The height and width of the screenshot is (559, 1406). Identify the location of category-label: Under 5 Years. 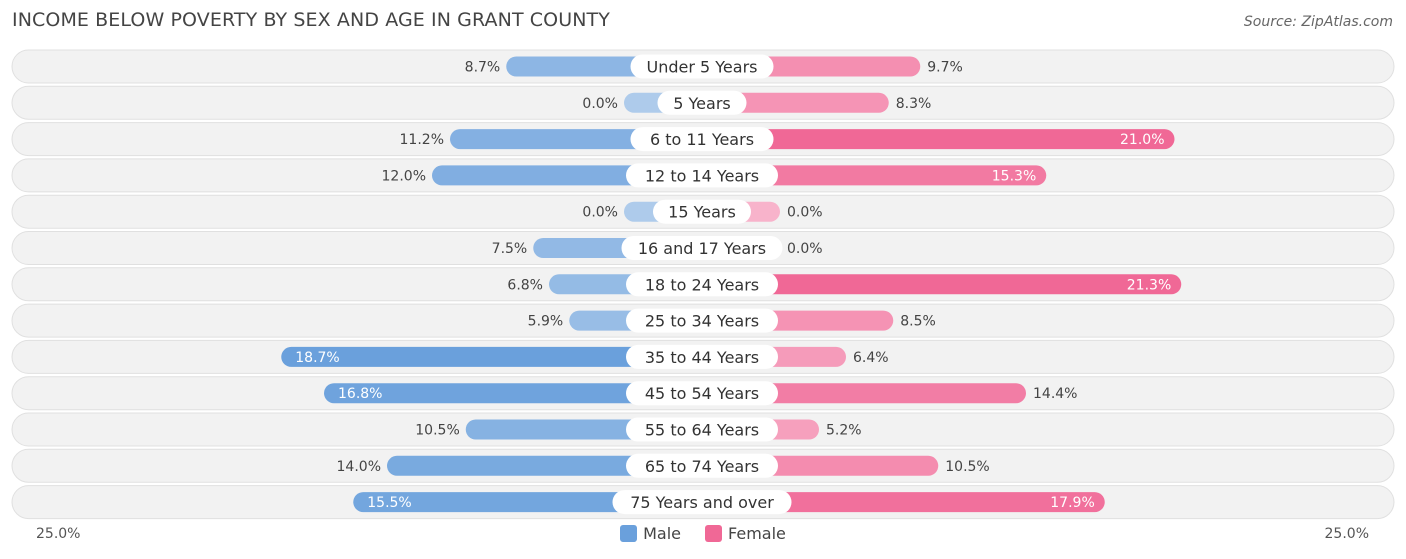
(702, 67).